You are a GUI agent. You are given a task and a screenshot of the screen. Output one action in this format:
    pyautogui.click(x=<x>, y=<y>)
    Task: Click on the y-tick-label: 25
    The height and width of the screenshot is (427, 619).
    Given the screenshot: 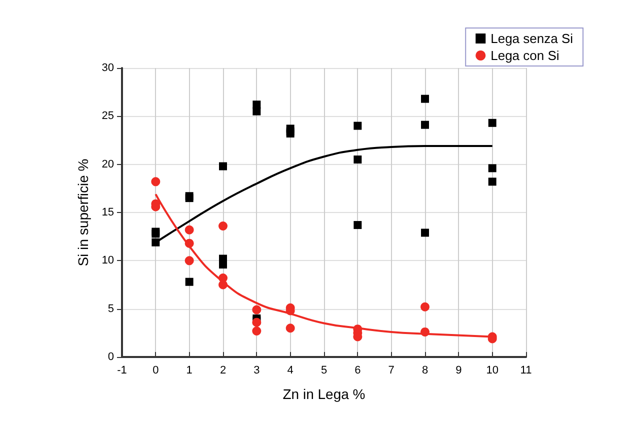 What is the action you would take?
    pyautogui.click(x=108, y=116)
    